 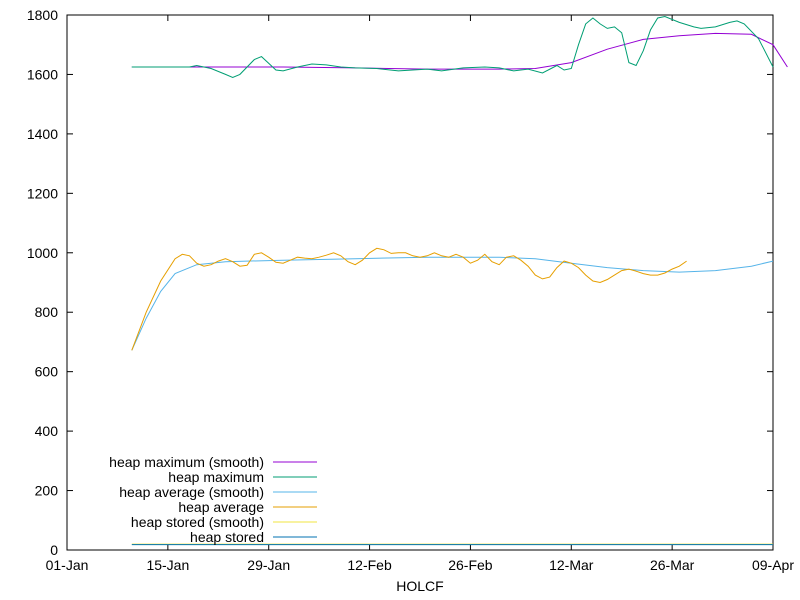 What do you see at coordinates (42, 253) in the screenshot?
I see `y-tick-label: 1000` at bounding box center [42, 253].